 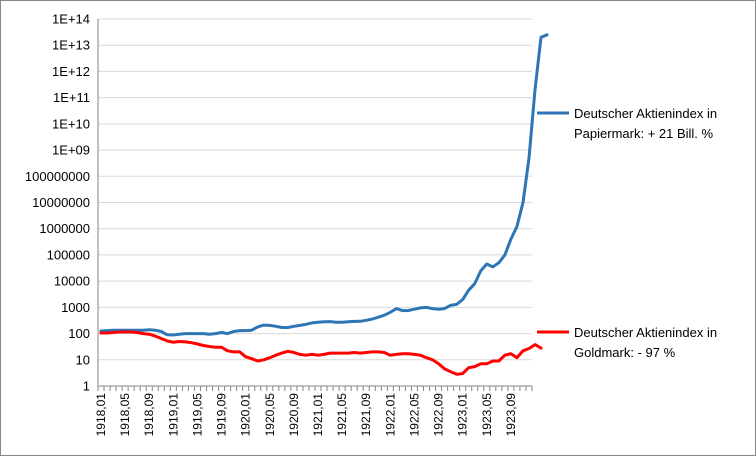 I want to click on y-tick-label: 1000, so click(x=75, y=307).